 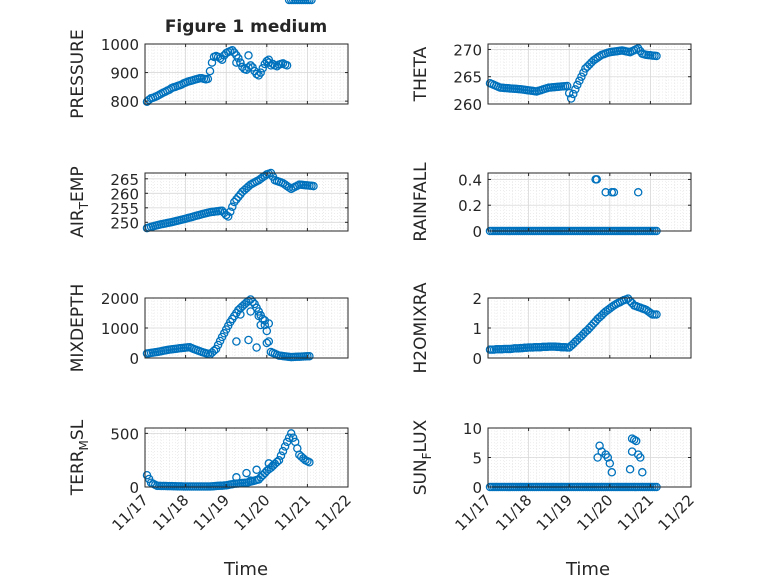 What do you see at coordinates (470, 206) in the screenshot?
I see `y-tick-label: 0.2` at bounding box center [470, 206].